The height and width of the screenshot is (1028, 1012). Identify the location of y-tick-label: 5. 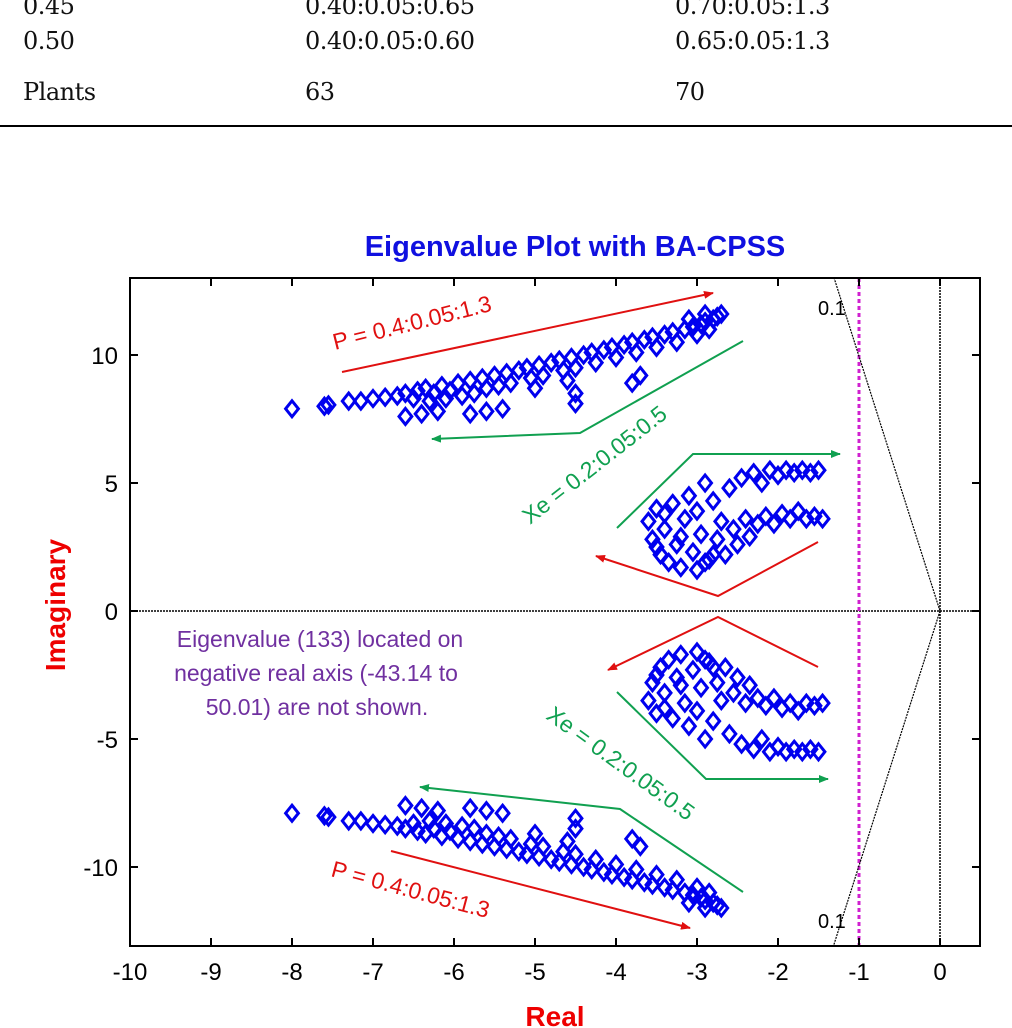
(111, 484).